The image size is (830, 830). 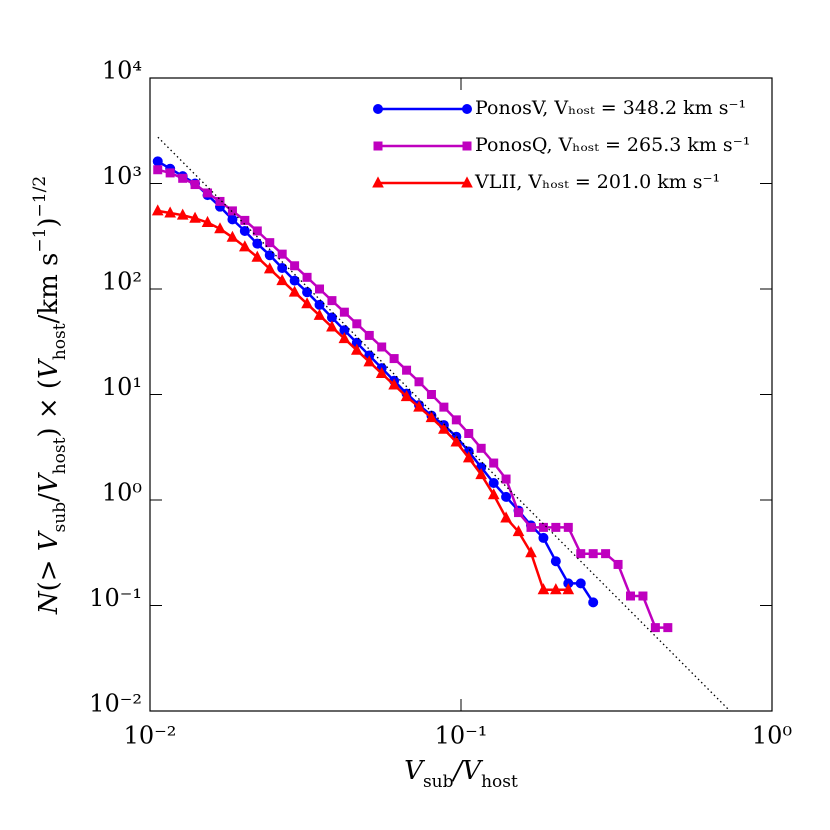 I want to click on x-tick-label: 10⁻², so click(x=150, y=736).